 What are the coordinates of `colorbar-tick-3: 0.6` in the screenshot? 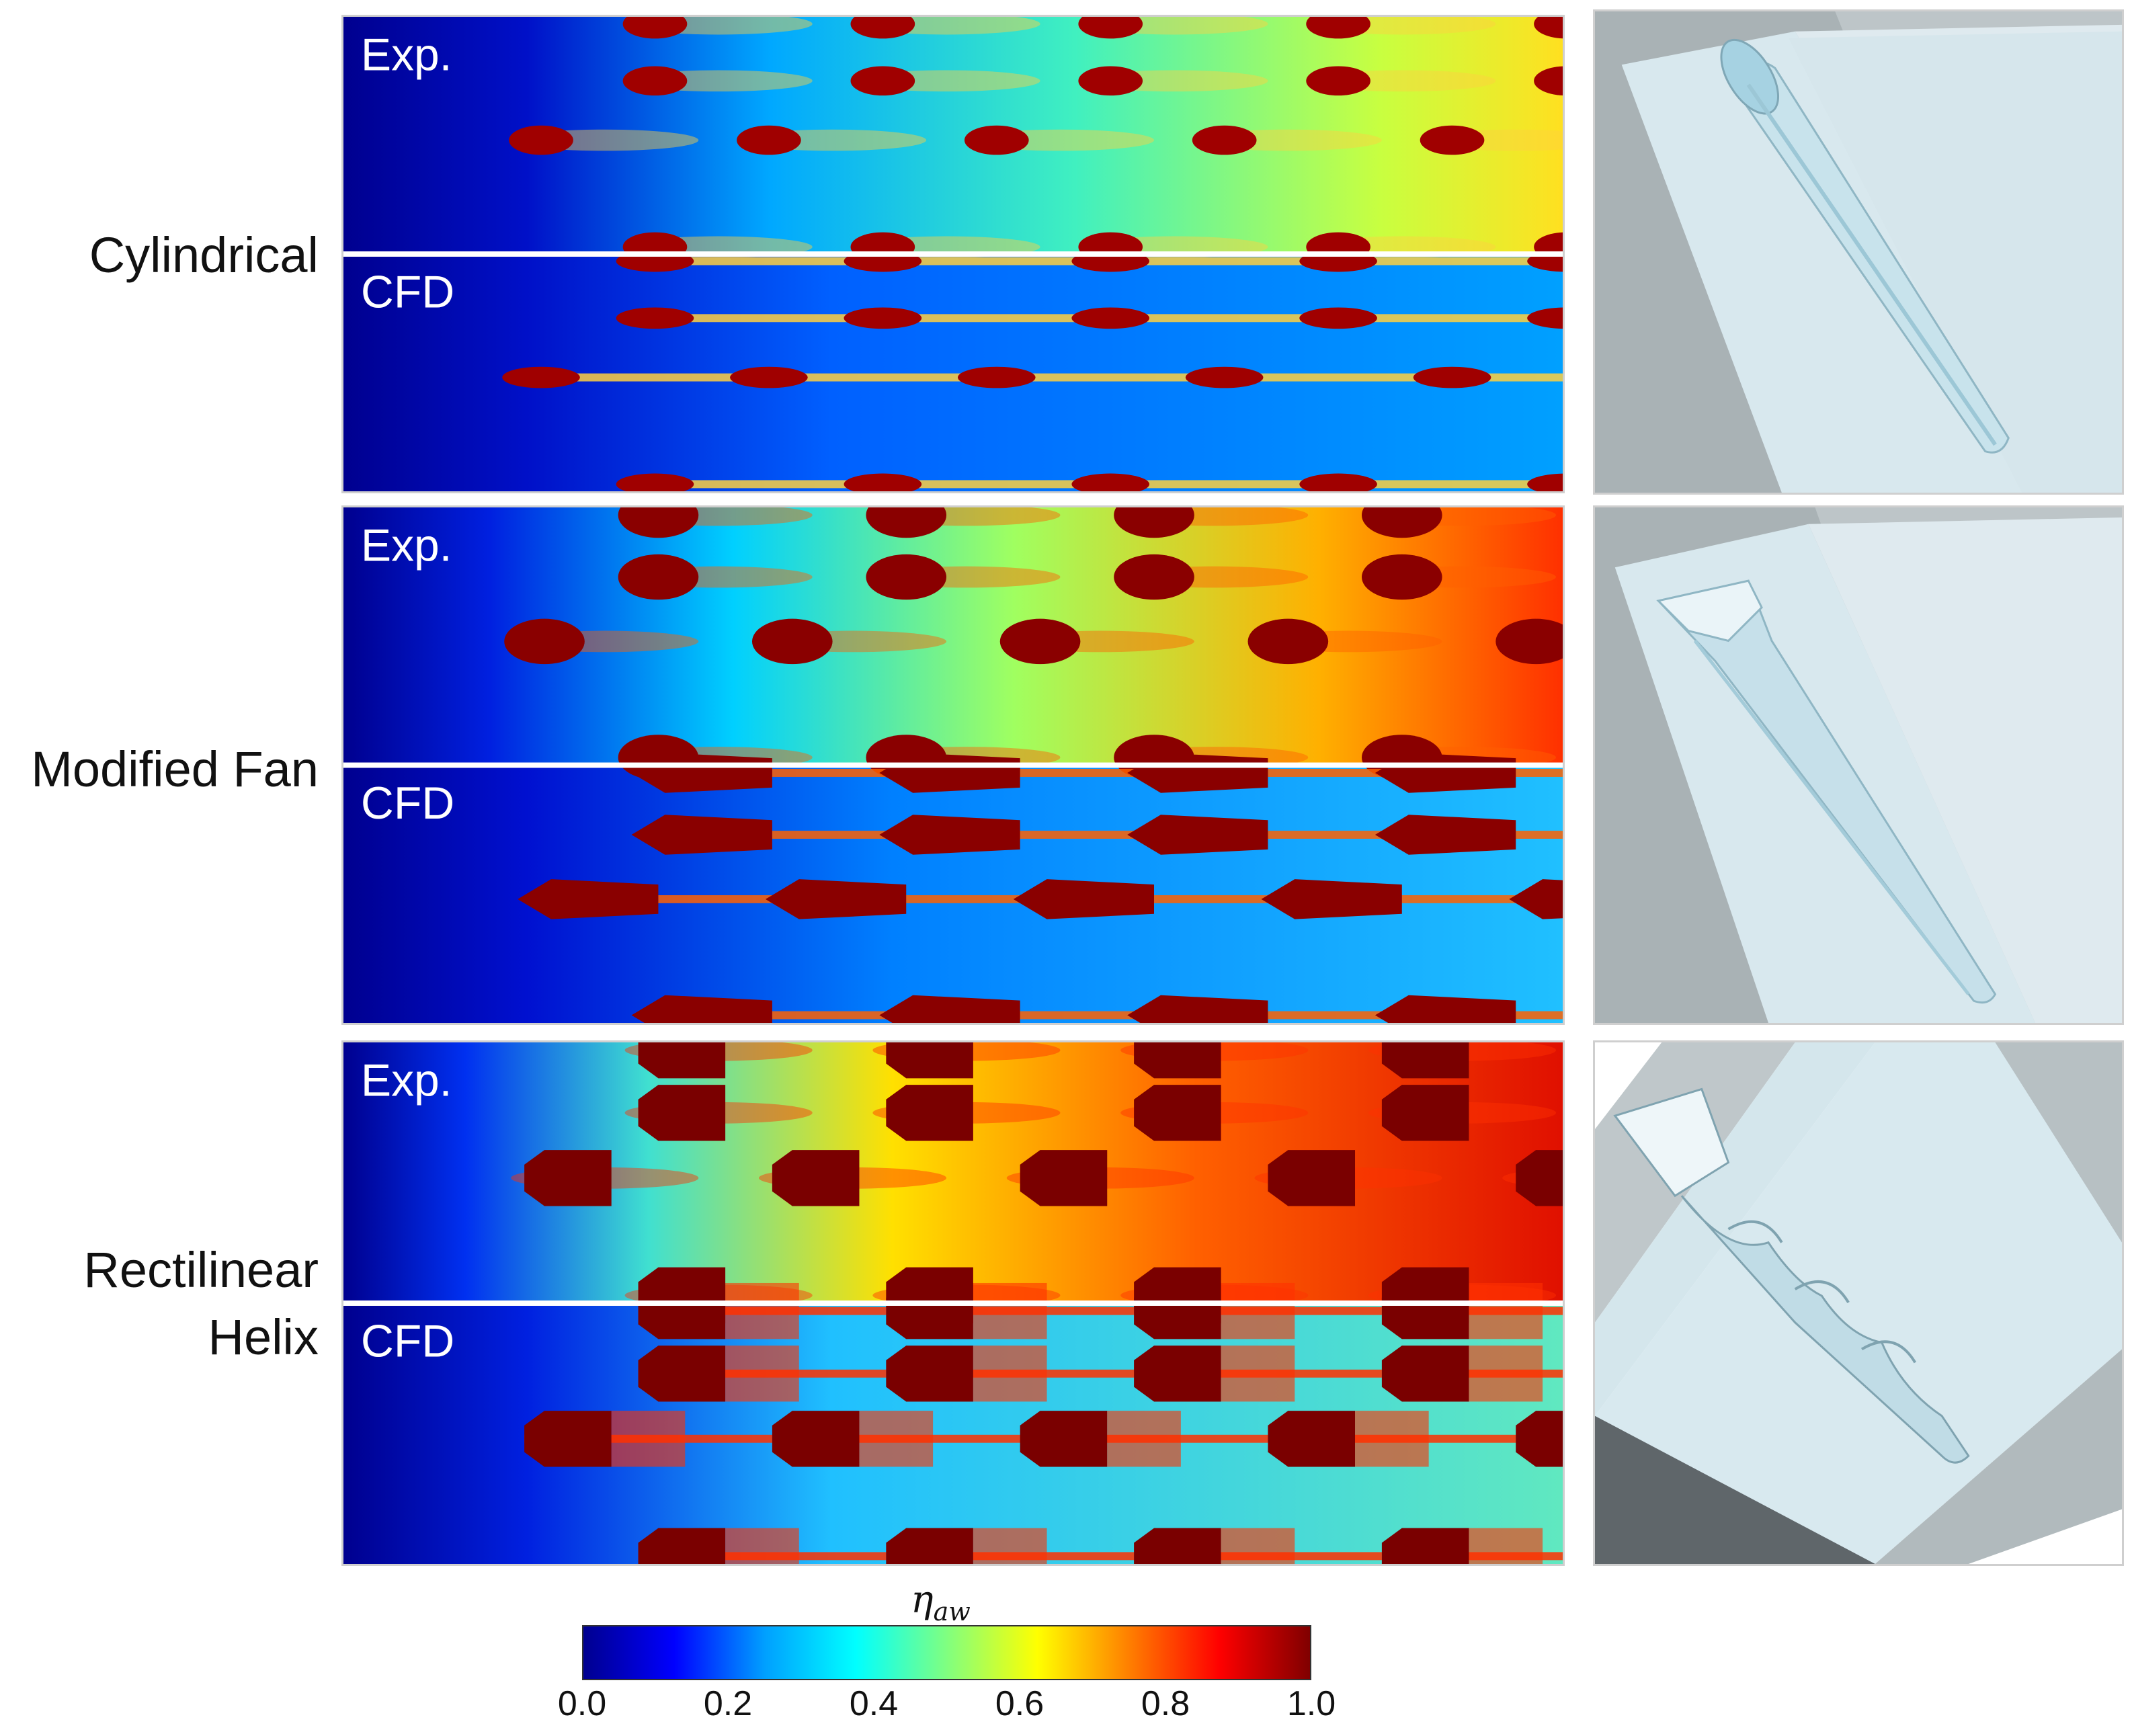 It's located at (1019, 1703).